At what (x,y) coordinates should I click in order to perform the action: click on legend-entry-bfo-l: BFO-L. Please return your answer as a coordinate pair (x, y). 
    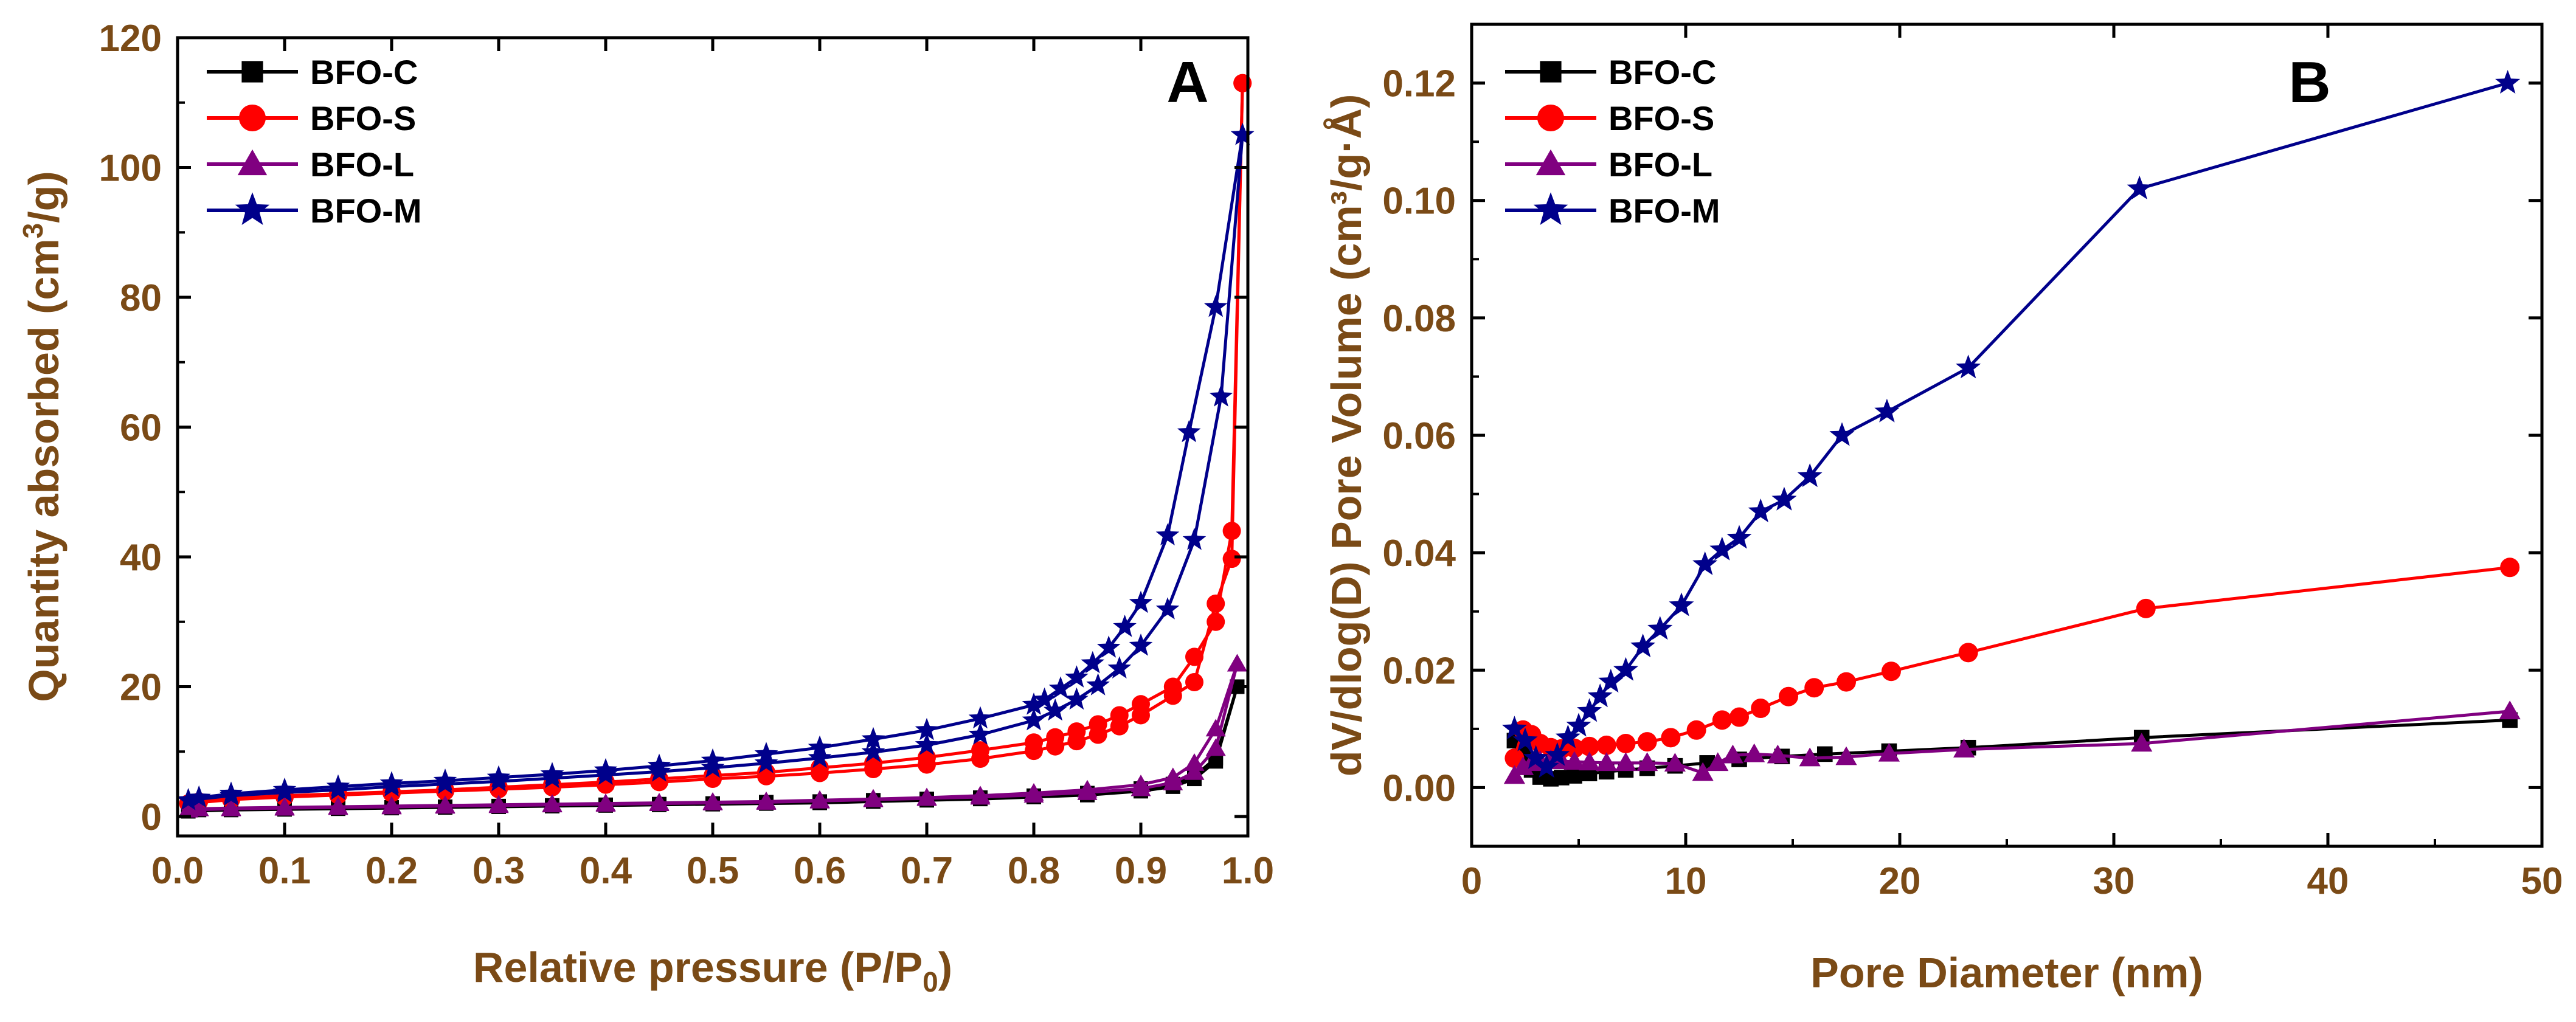
    Looking at the image, I should click on (1608, 165).